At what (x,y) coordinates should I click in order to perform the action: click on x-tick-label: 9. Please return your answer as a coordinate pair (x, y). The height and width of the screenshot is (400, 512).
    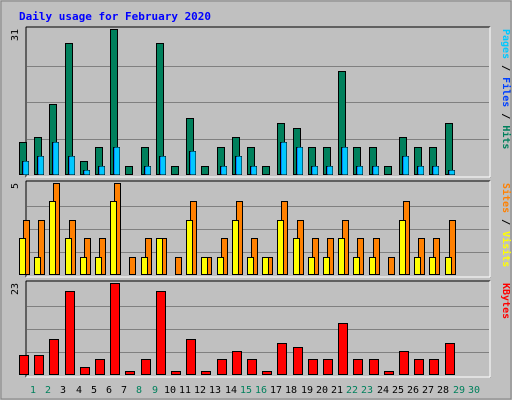
    Looking at the image, I should click on (155, 390).